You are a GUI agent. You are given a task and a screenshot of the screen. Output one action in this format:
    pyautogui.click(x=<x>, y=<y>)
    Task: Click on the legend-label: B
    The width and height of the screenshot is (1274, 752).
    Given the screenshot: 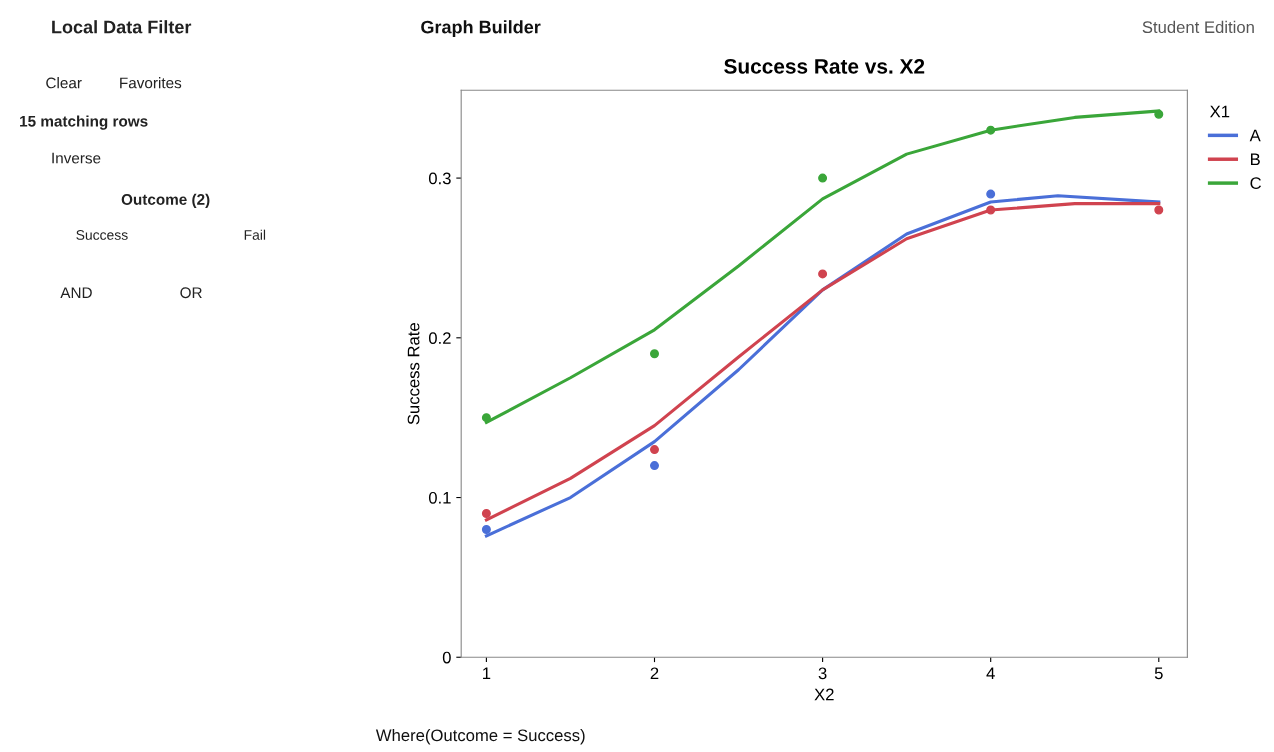 What is the action you would take?
    pyautogui.click(x=1255, y=159)
    